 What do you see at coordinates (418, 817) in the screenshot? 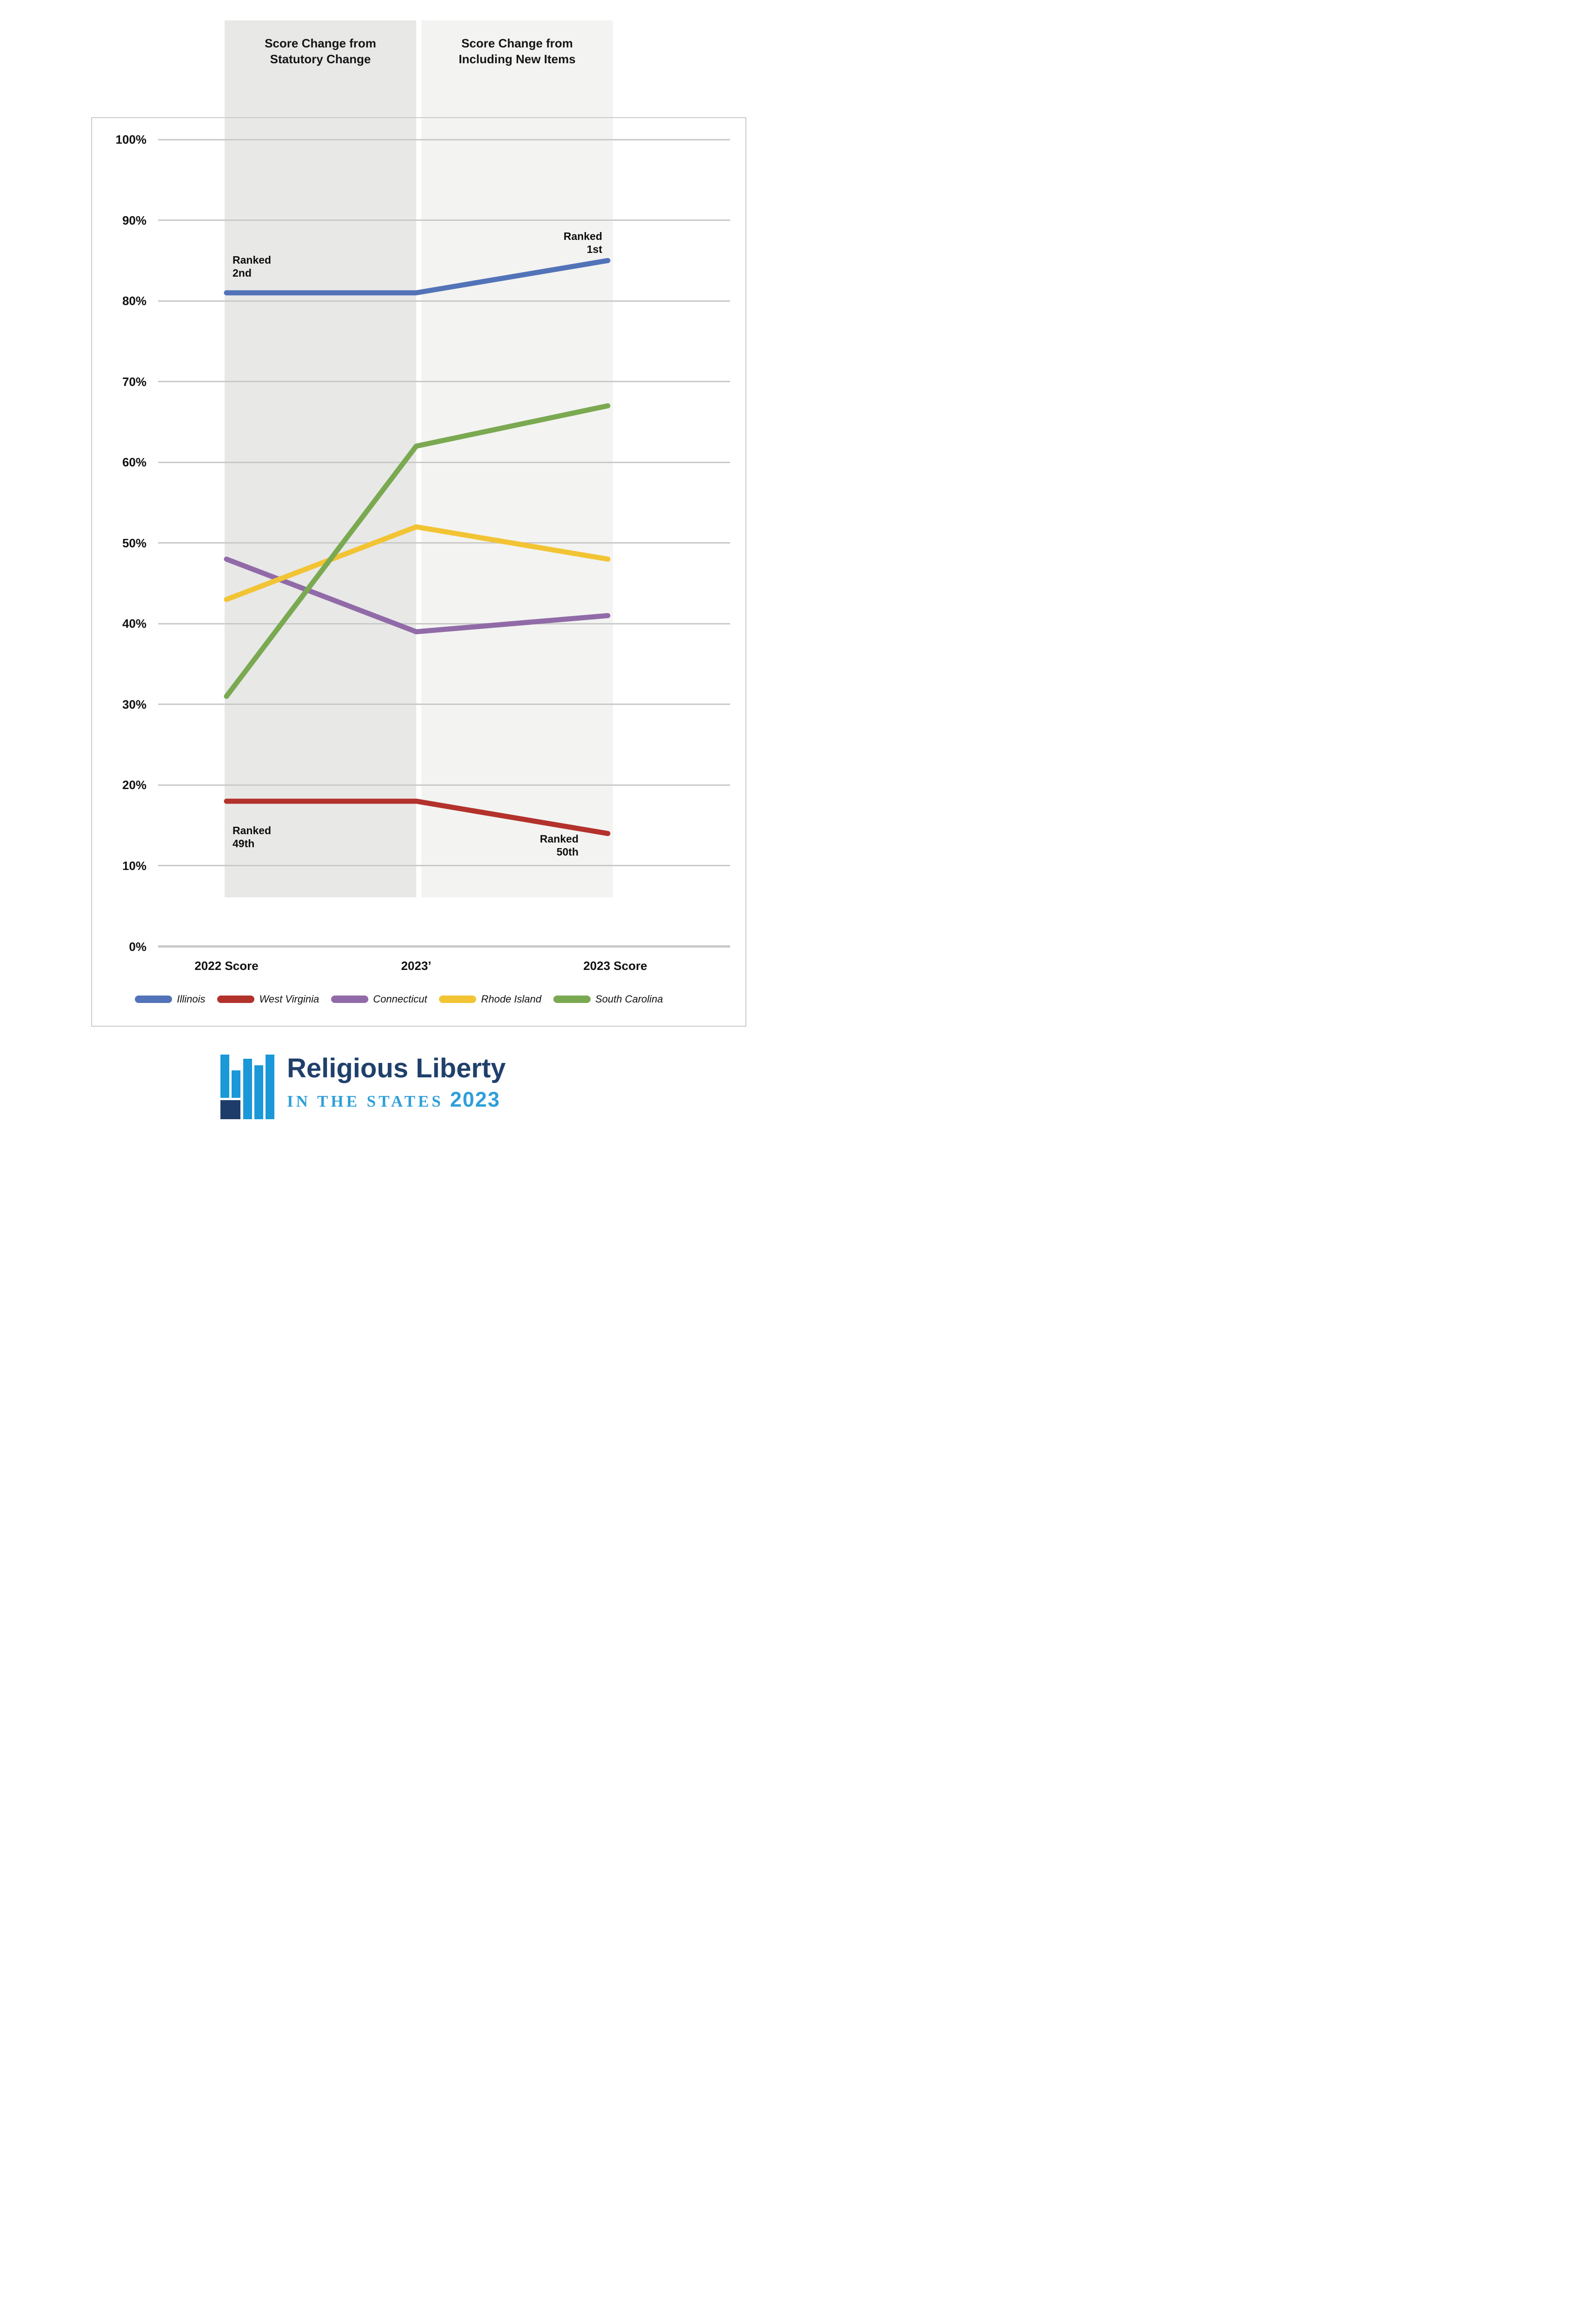
I see `line-west-virginia` at bounding box center [418, 817].